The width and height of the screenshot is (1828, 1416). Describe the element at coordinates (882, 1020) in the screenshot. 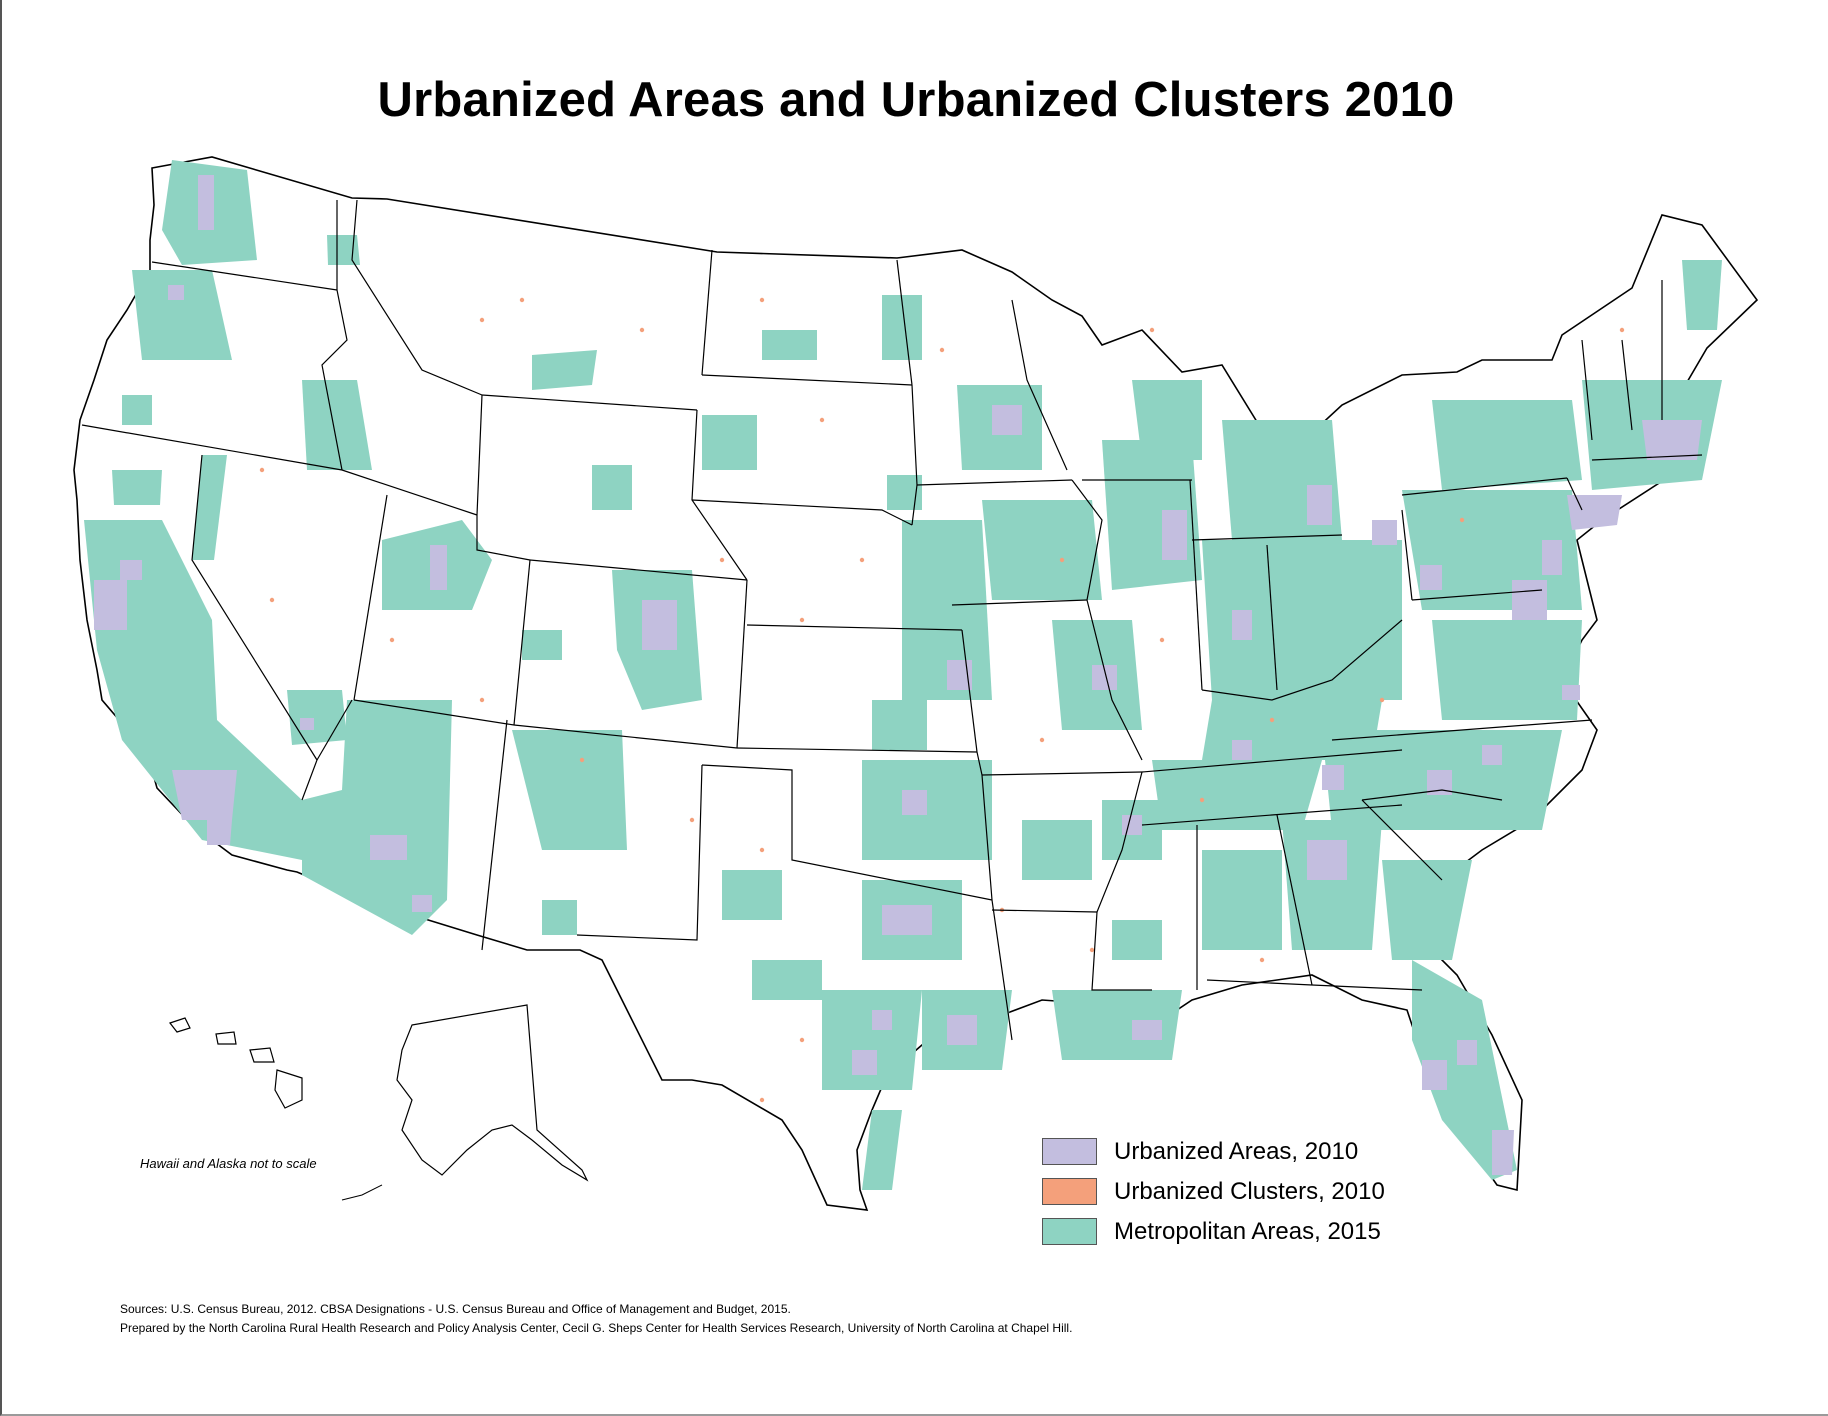

I see `ua-austin` at that location.